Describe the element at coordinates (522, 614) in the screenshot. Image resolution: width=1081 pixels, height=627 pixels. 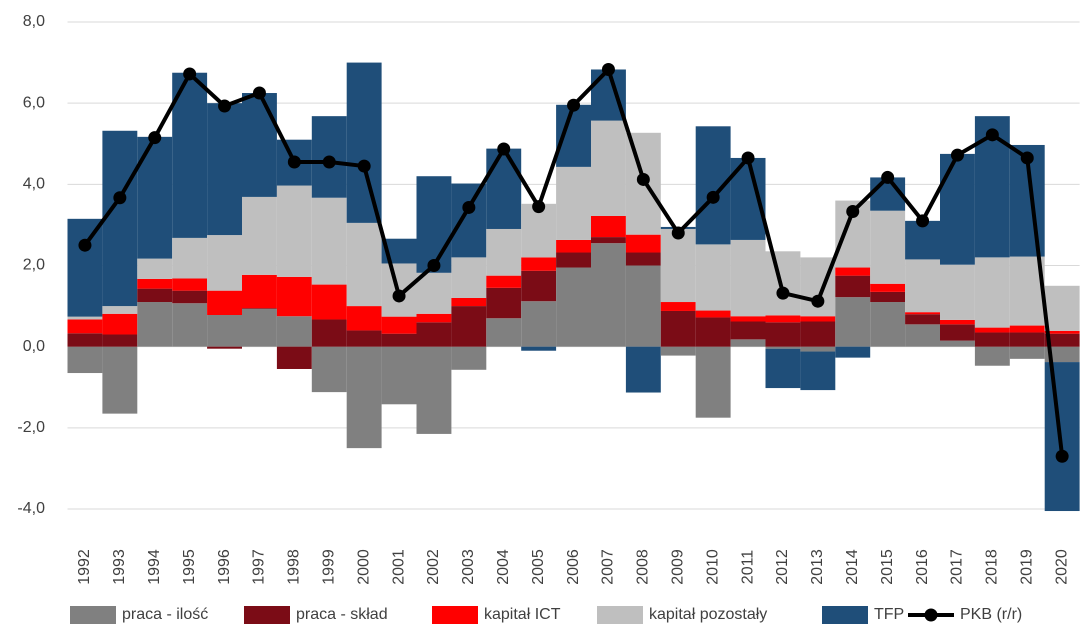
I see `legend-label: kapitał ICT` at that location.